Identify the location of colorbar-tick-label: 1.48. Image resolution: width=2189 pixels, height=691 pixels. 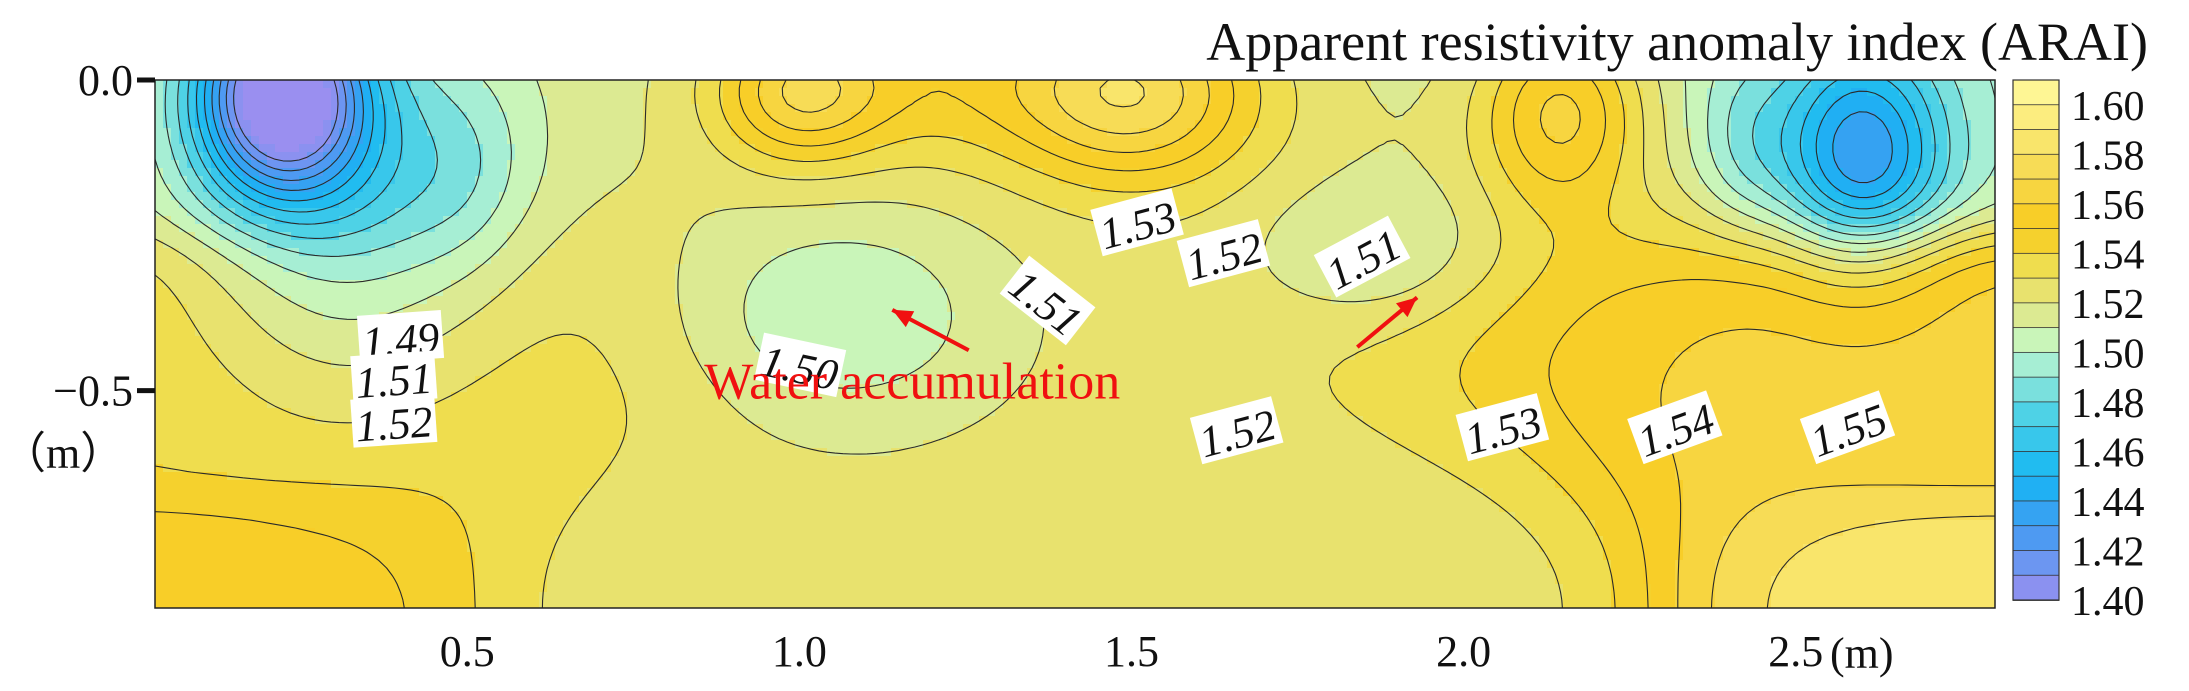
(2108, 404).